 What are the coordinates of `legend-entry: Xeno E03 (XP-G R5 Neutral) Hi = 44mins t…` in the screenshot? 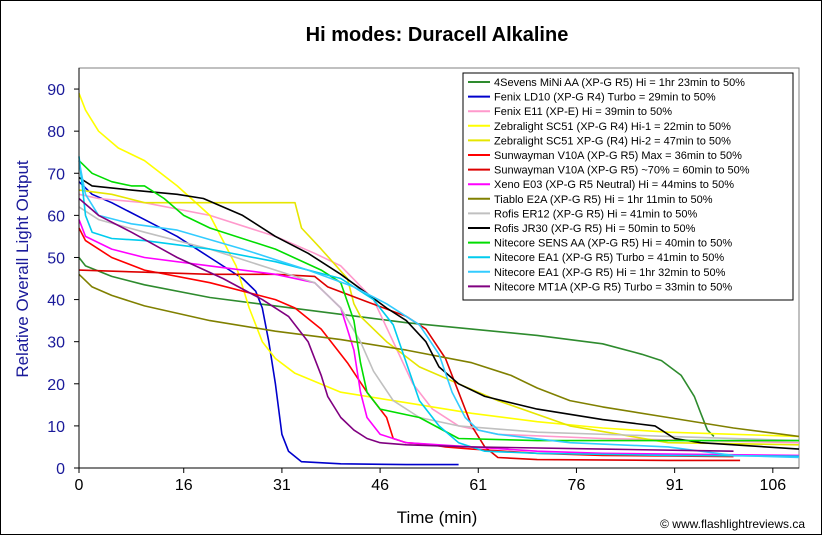 It's located at (614, 185).